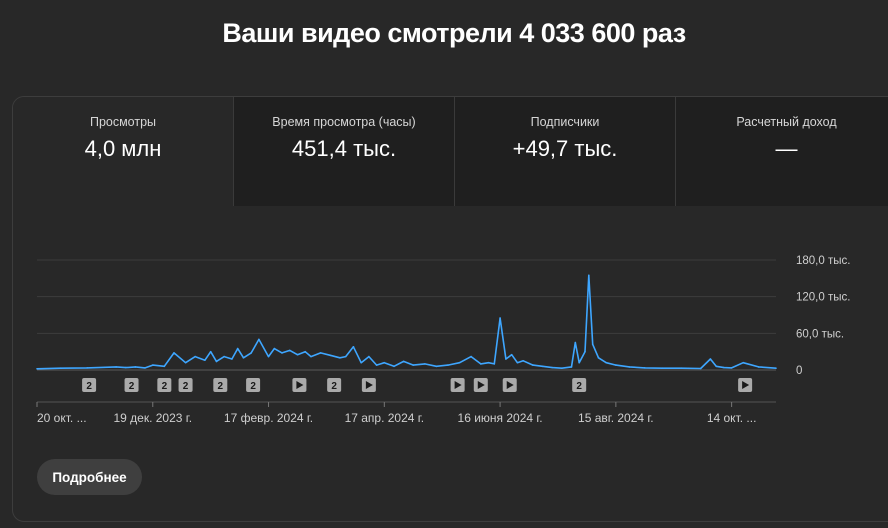 Image resolution: width=888 pixels, height=528 pixels. I want to click on tab-subscribers-label: Подписчики, so click(565, 122).